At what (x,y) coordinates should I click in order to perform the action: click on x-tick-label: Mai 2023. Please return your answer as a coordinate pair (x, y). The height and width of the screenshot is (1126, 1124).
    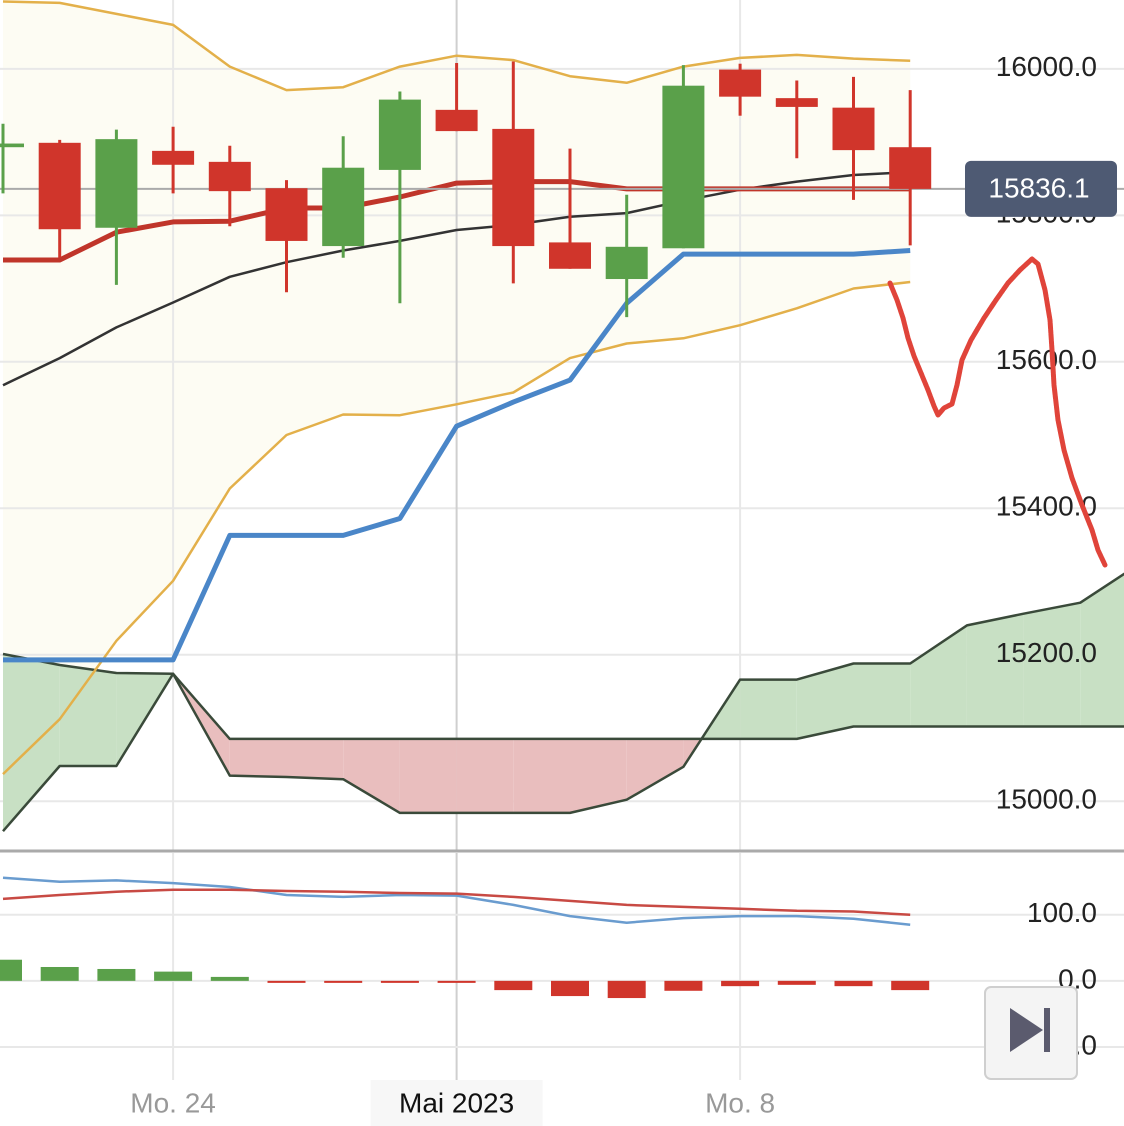
    Looking at the image, I should click on (456, 1102).